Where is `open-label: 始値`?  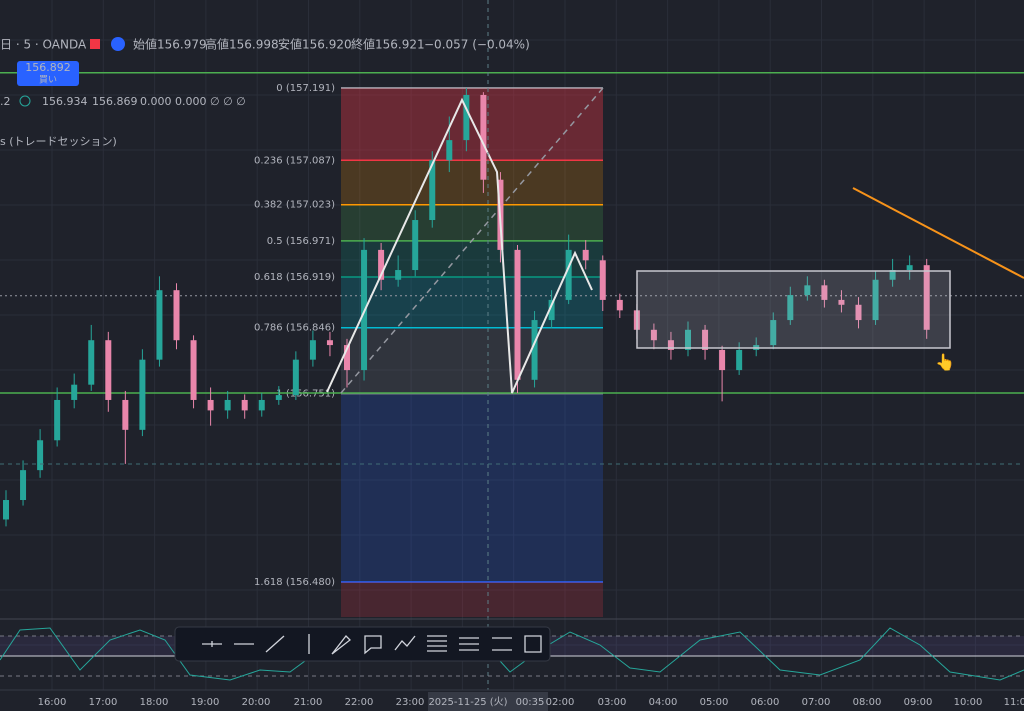
open-label: 始値 is located at coordinates (145, 44).